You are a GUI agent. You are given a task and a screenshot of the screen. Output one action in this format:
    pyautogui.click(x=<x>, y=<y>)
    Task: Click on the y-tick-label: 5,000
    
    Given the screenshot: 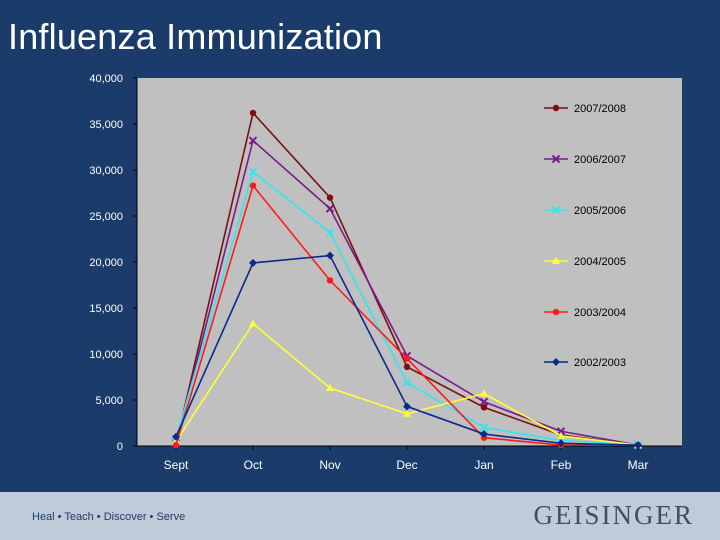 What is the action you would take?
    pyautogui.click(x=109, y=401)
    